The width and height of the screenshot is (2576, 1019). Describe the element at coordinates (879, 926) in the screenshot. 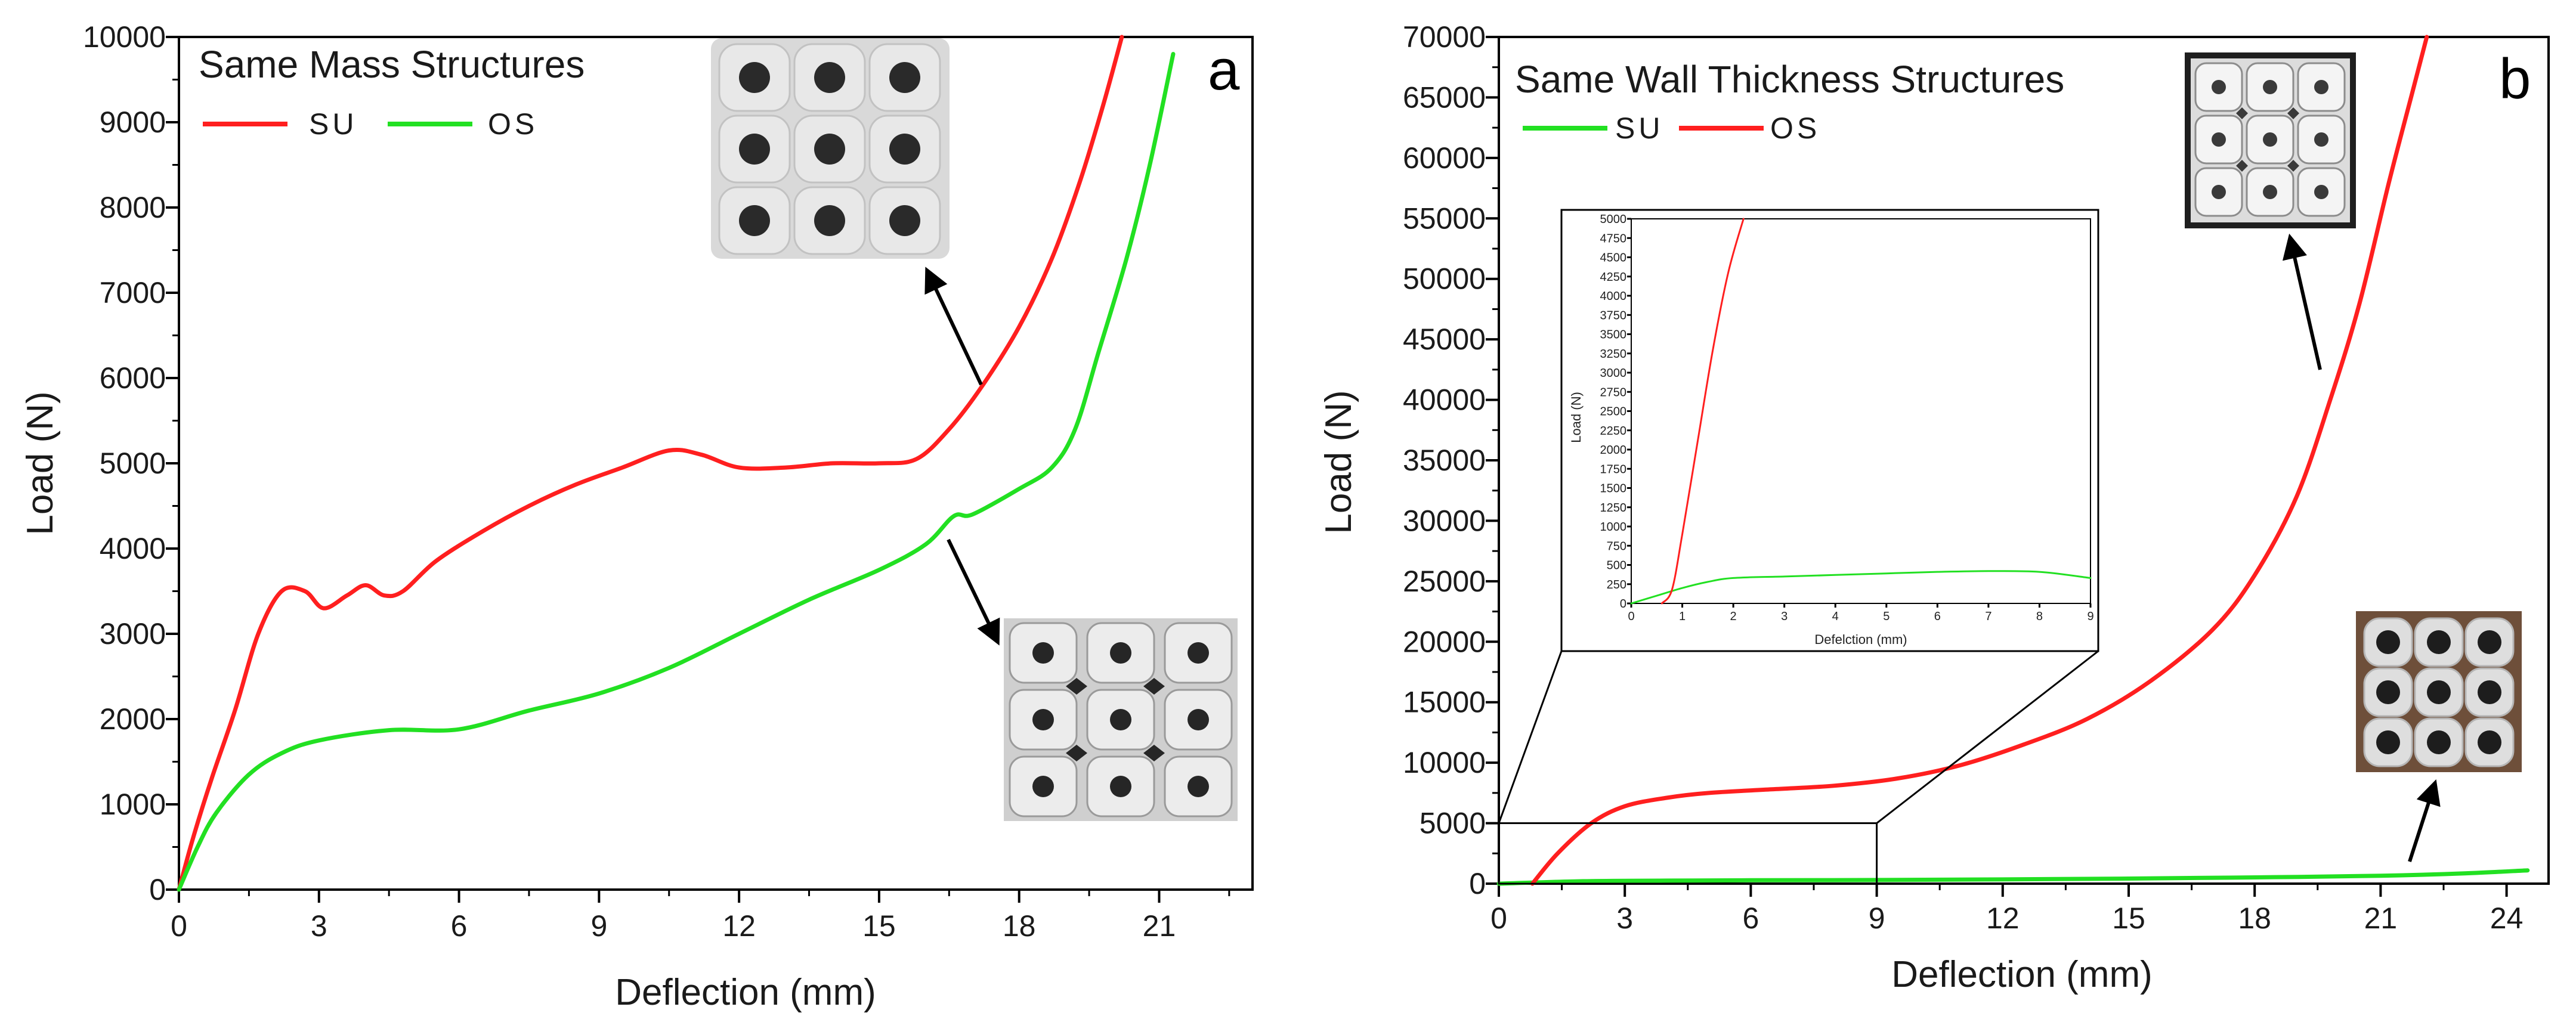

I see `panel-a-x-tick-label: 15` at that location.